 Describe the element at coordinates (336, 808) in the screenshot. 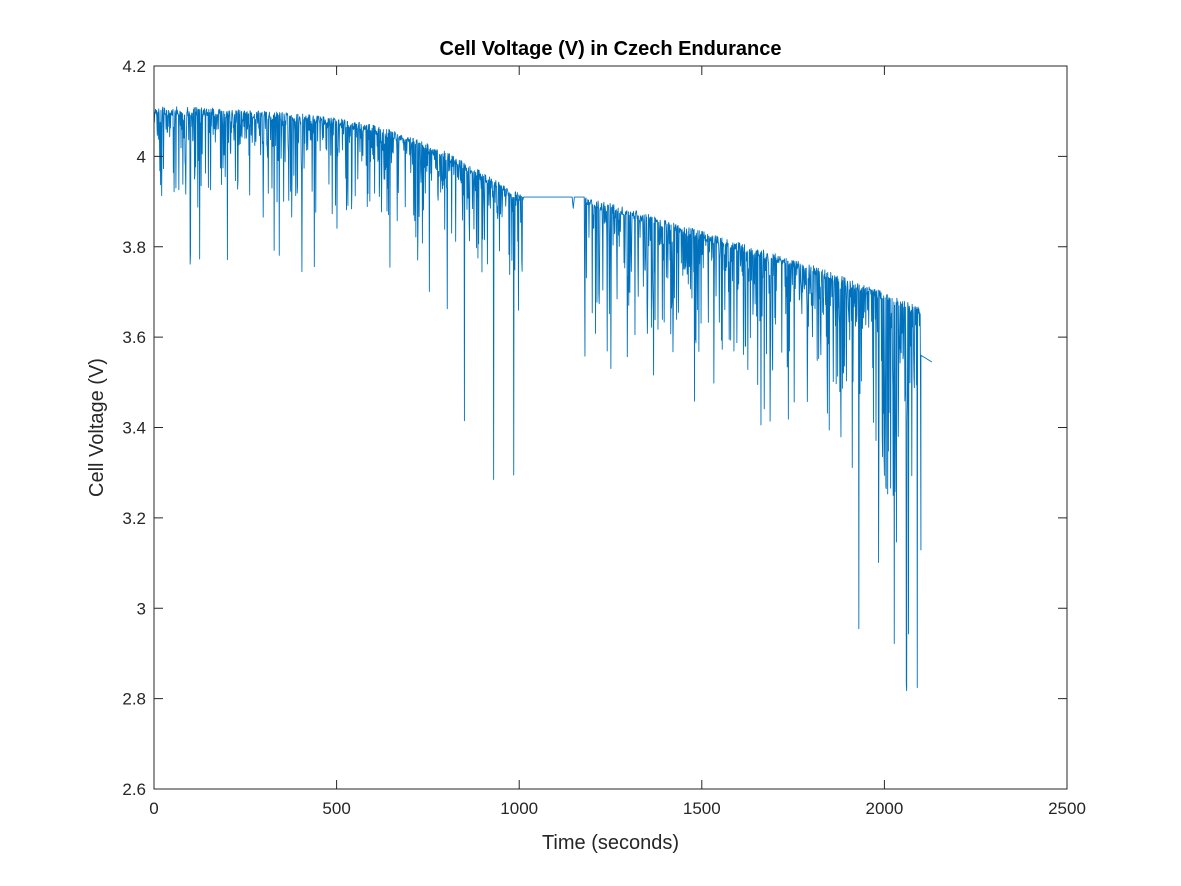

I see `x-tick-label: 500` at that location.